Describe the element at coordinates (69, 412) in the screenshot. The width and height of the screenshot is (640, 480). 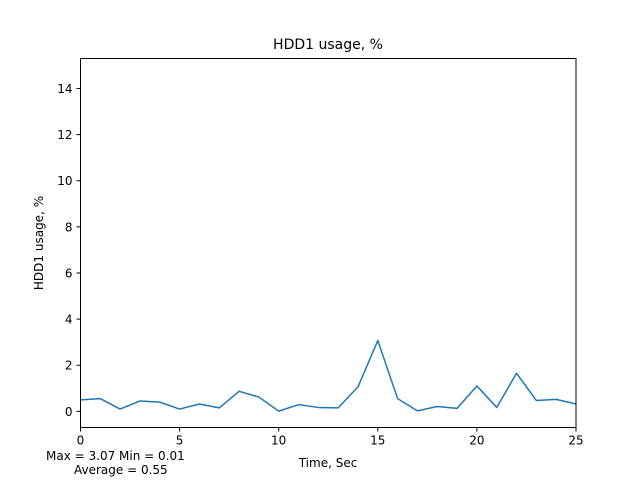
I see `y-tick-label: 0` at that location.